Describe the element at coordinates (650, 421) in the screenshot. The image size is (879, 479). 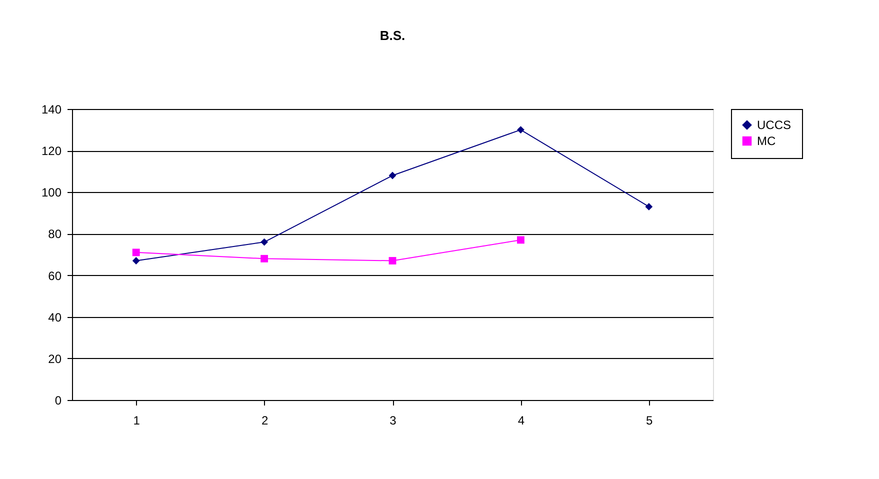
I see `x-tick-label: 5` at that location.